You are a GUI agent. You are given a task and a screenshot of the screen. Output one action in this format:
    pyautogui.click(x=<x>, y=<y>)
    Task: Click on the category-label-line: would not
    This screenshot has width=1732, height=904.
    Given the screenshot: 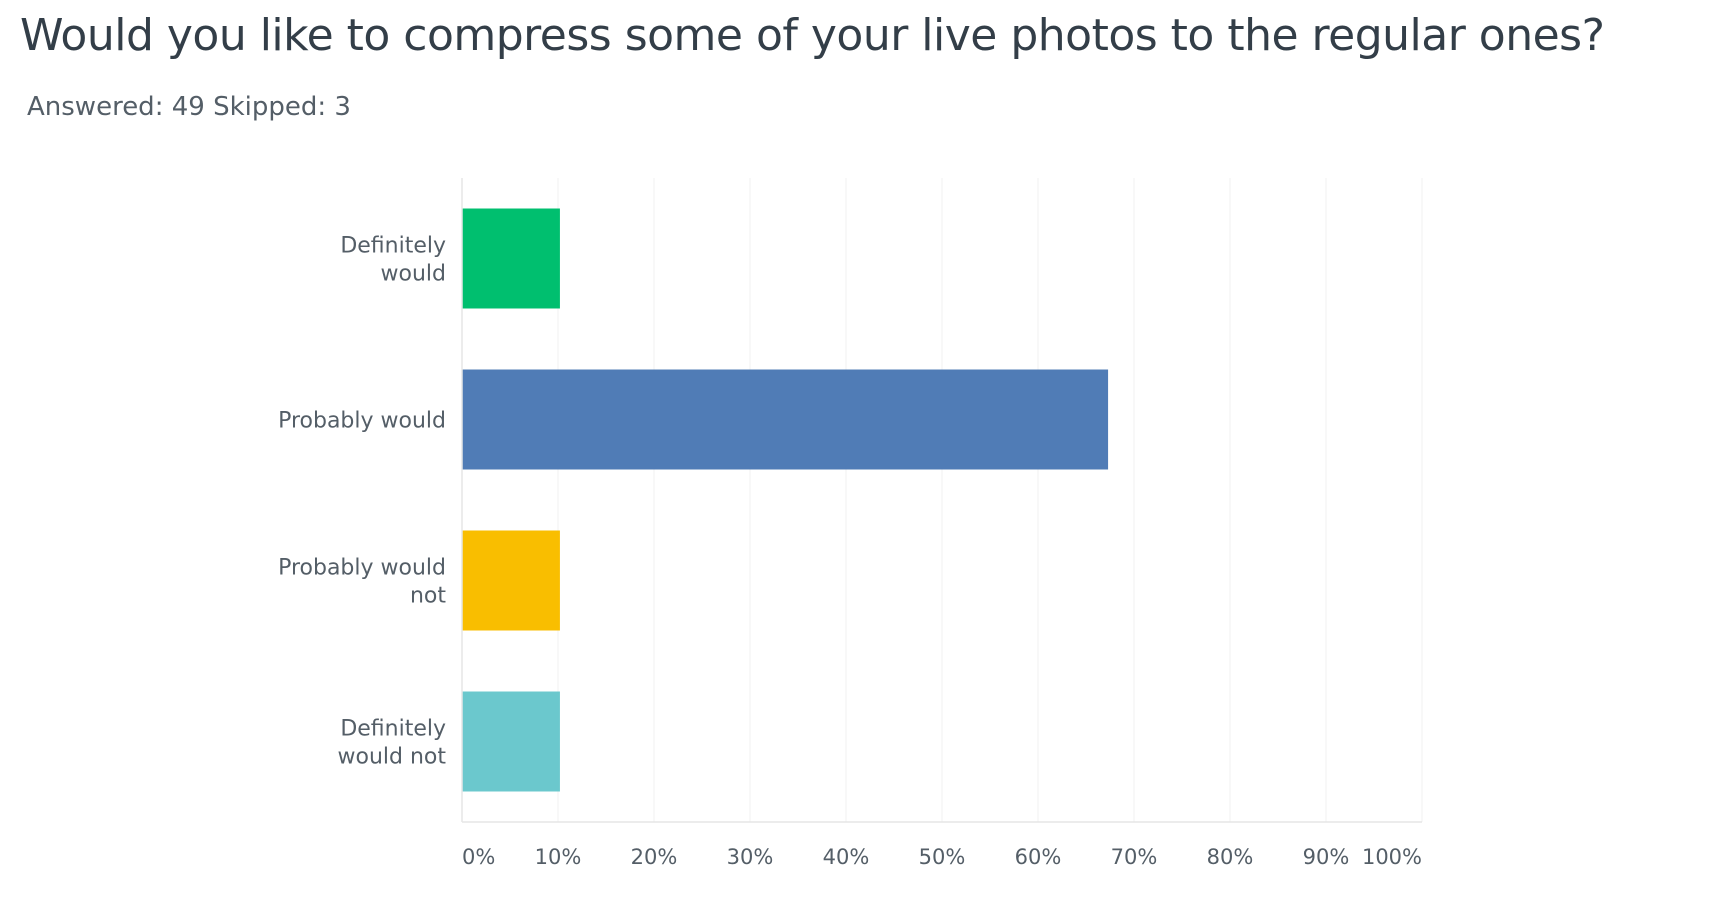 What is the action you would take?
    pyautogui.click(x=392, y=757)
    